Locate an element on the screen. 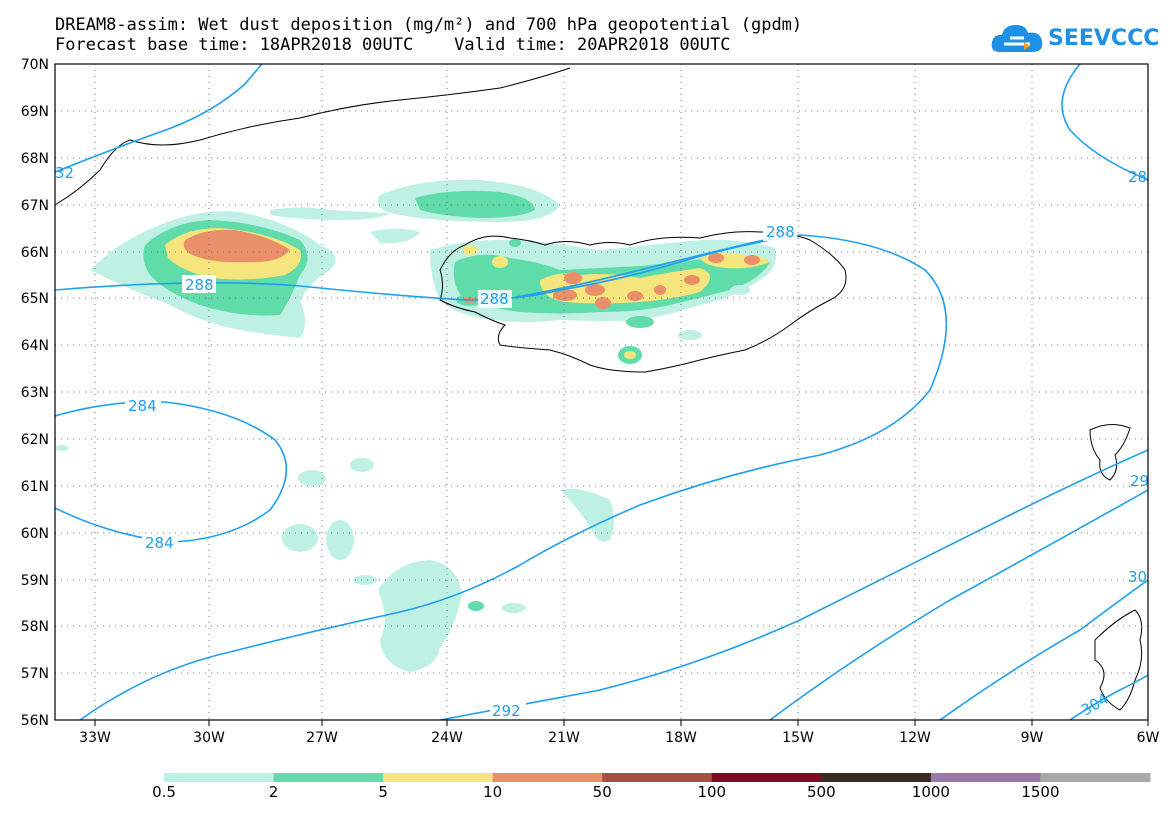 The width and height of the screenshot is (1175, 815). lon-label: 33W is located at coordinates (95, 738).